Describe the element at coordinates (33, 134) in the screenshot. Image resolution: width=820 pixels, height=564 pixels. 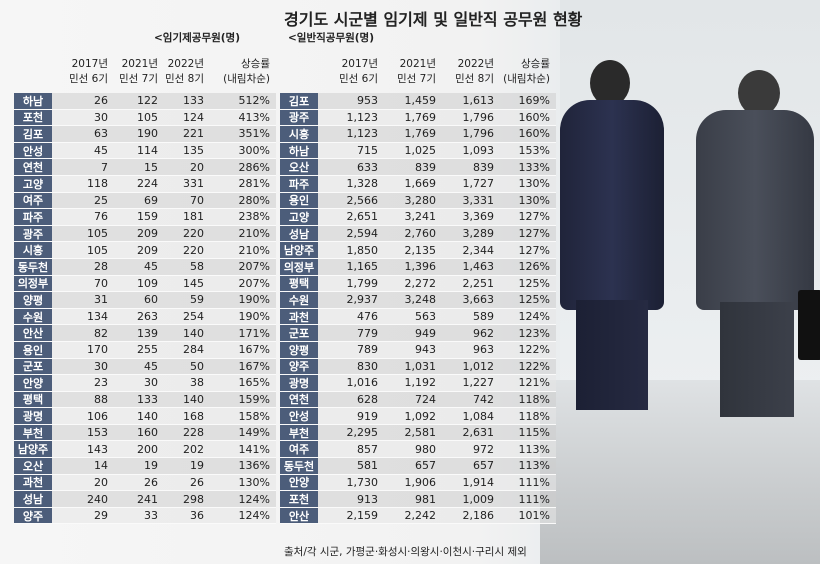
I see `city-cell: 김포` at that location.